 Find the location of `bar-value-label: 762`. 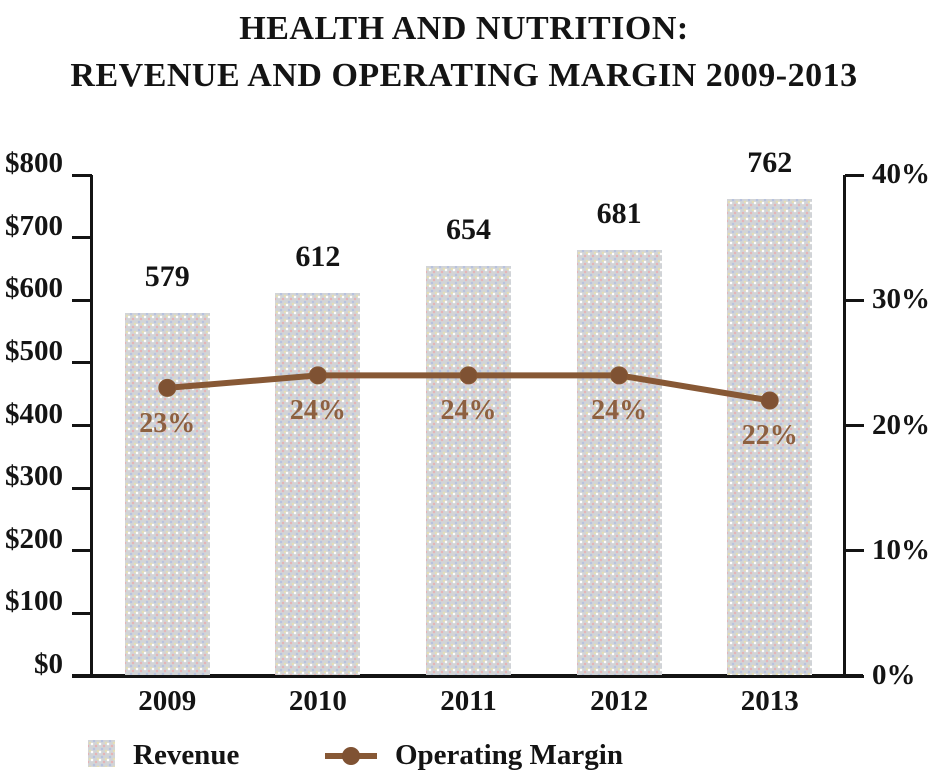

bar-value-label: 762 is located at coordinates (770, 162).